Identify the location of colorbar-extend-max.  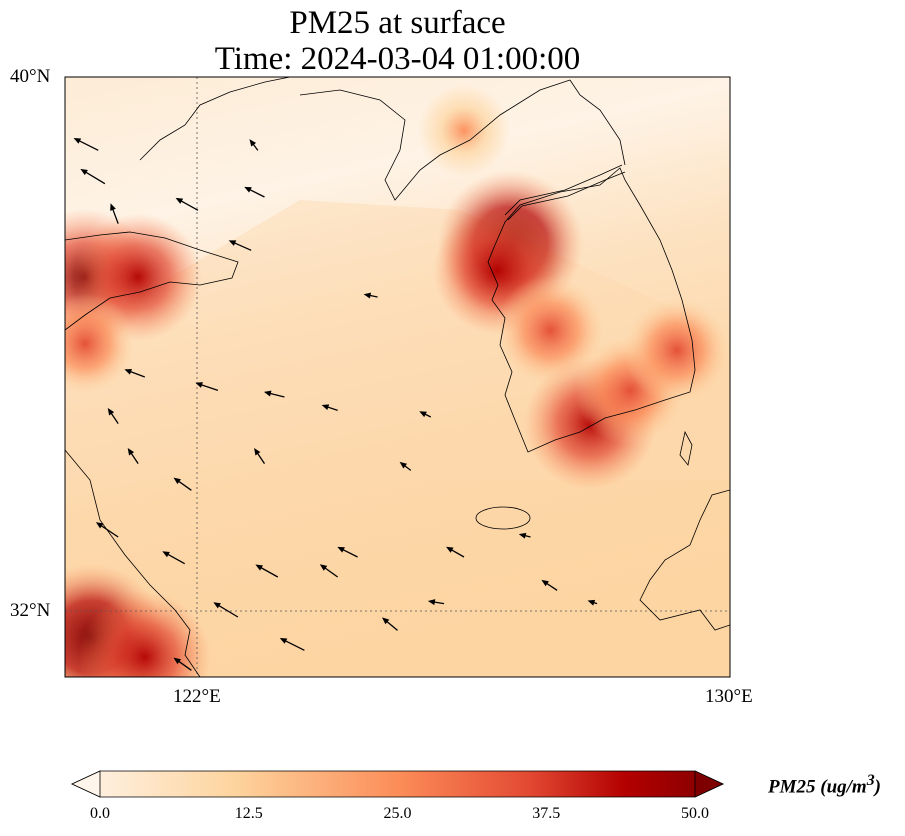
(709, 784).